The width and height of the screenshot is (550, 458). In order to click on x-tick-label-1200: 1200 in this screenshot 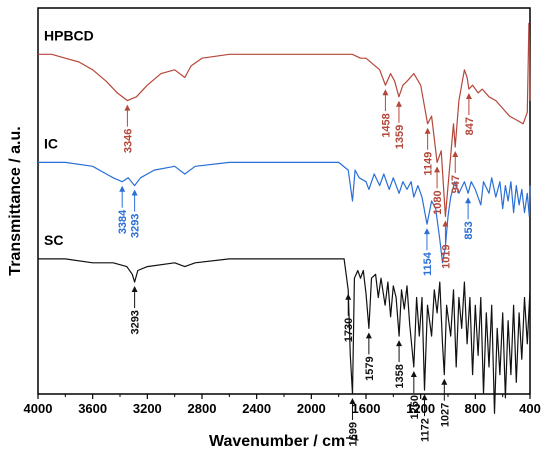, I will do `click(420, 408)`.